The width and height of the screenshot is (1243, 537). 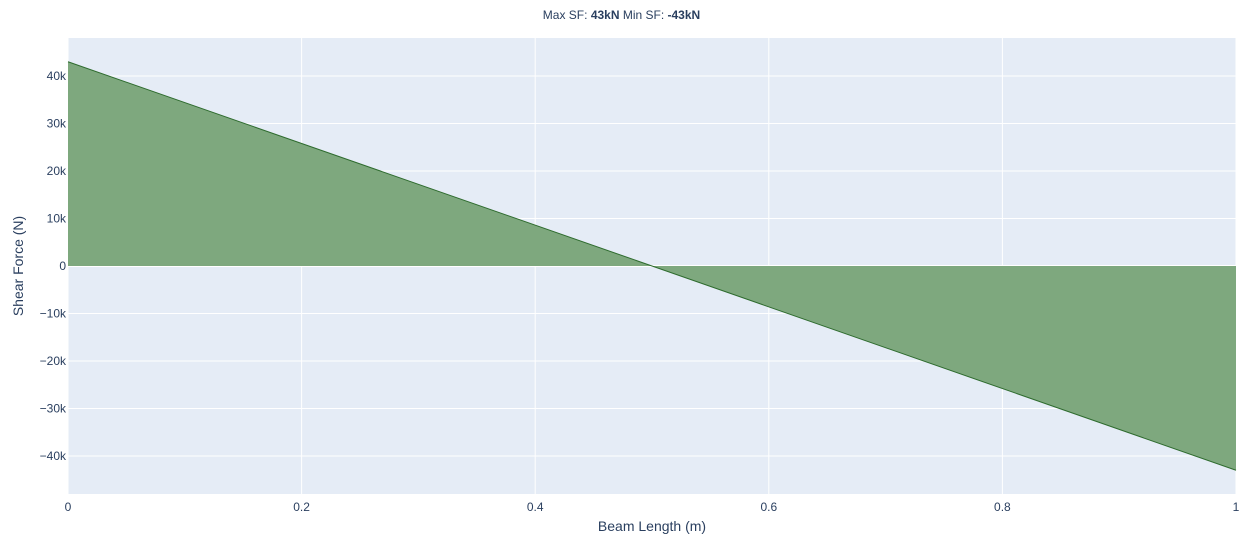 I want to click on title-min-label: Min SF:, so click(x=643, y=15).